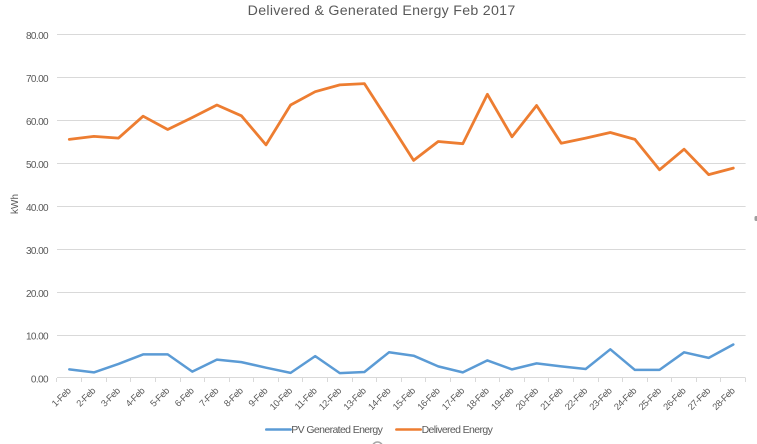 The height and width of the screenshot is (444, 757). Describe the element at coordinates (37, 251) in the screenshot. I see `svg-text: 30.00` at that location.